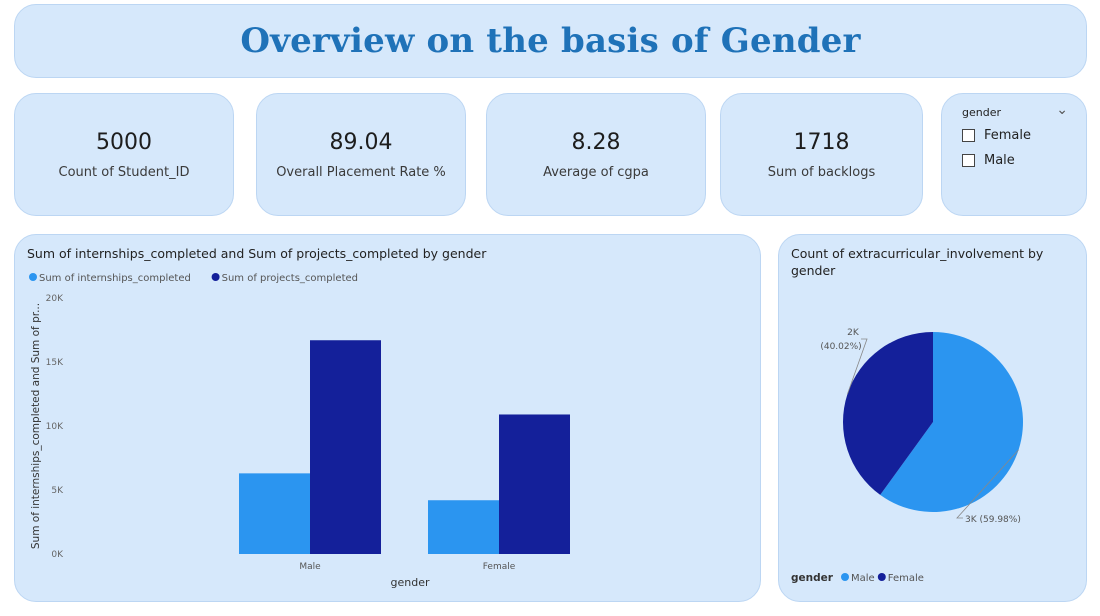  What do you see at coordinates (857, 366) in the screenshot?
I see `leader-line-female` at bounding box center [857, 366].